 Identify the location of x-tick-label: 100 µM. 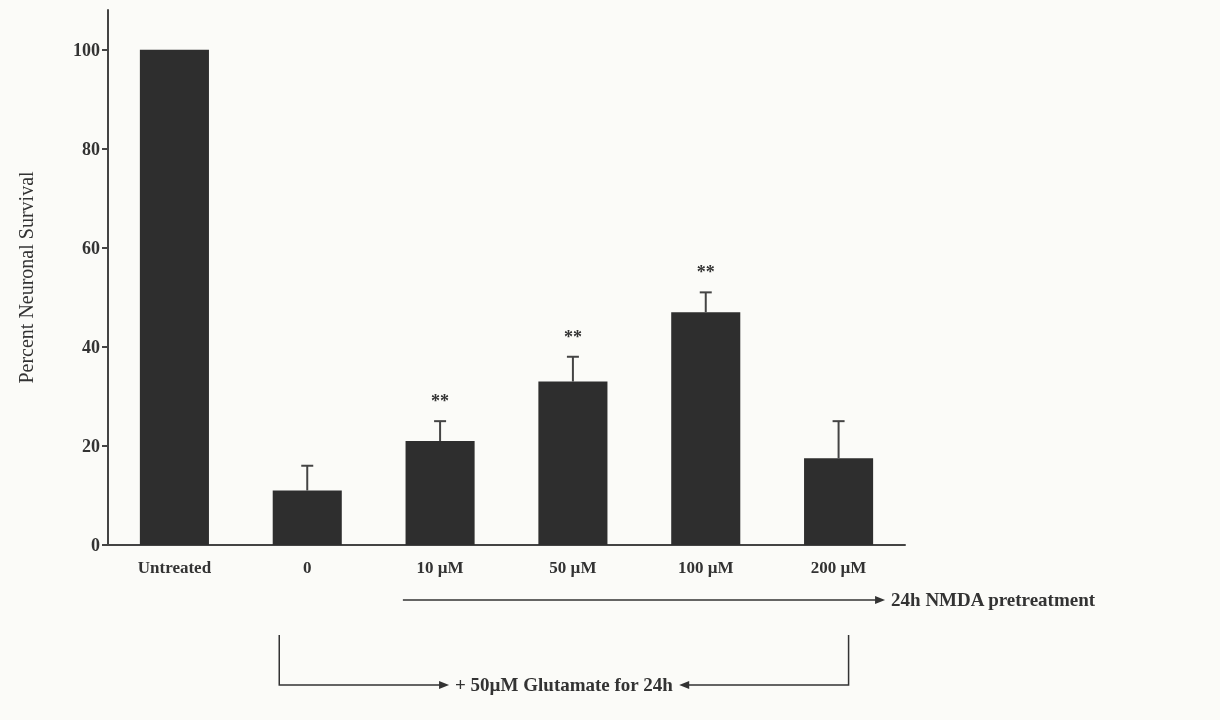
(705, 567).